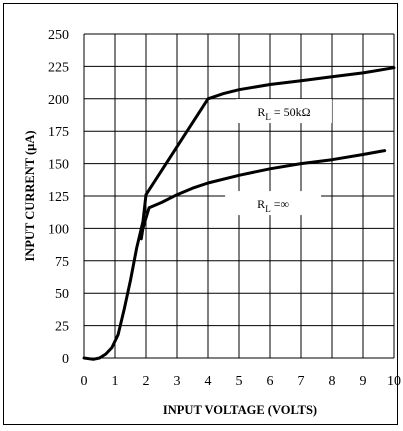 The width and height of the screenshot is (403, 431). I want to click on series-label-0: RL = 50kΩ, so click(283, 113).